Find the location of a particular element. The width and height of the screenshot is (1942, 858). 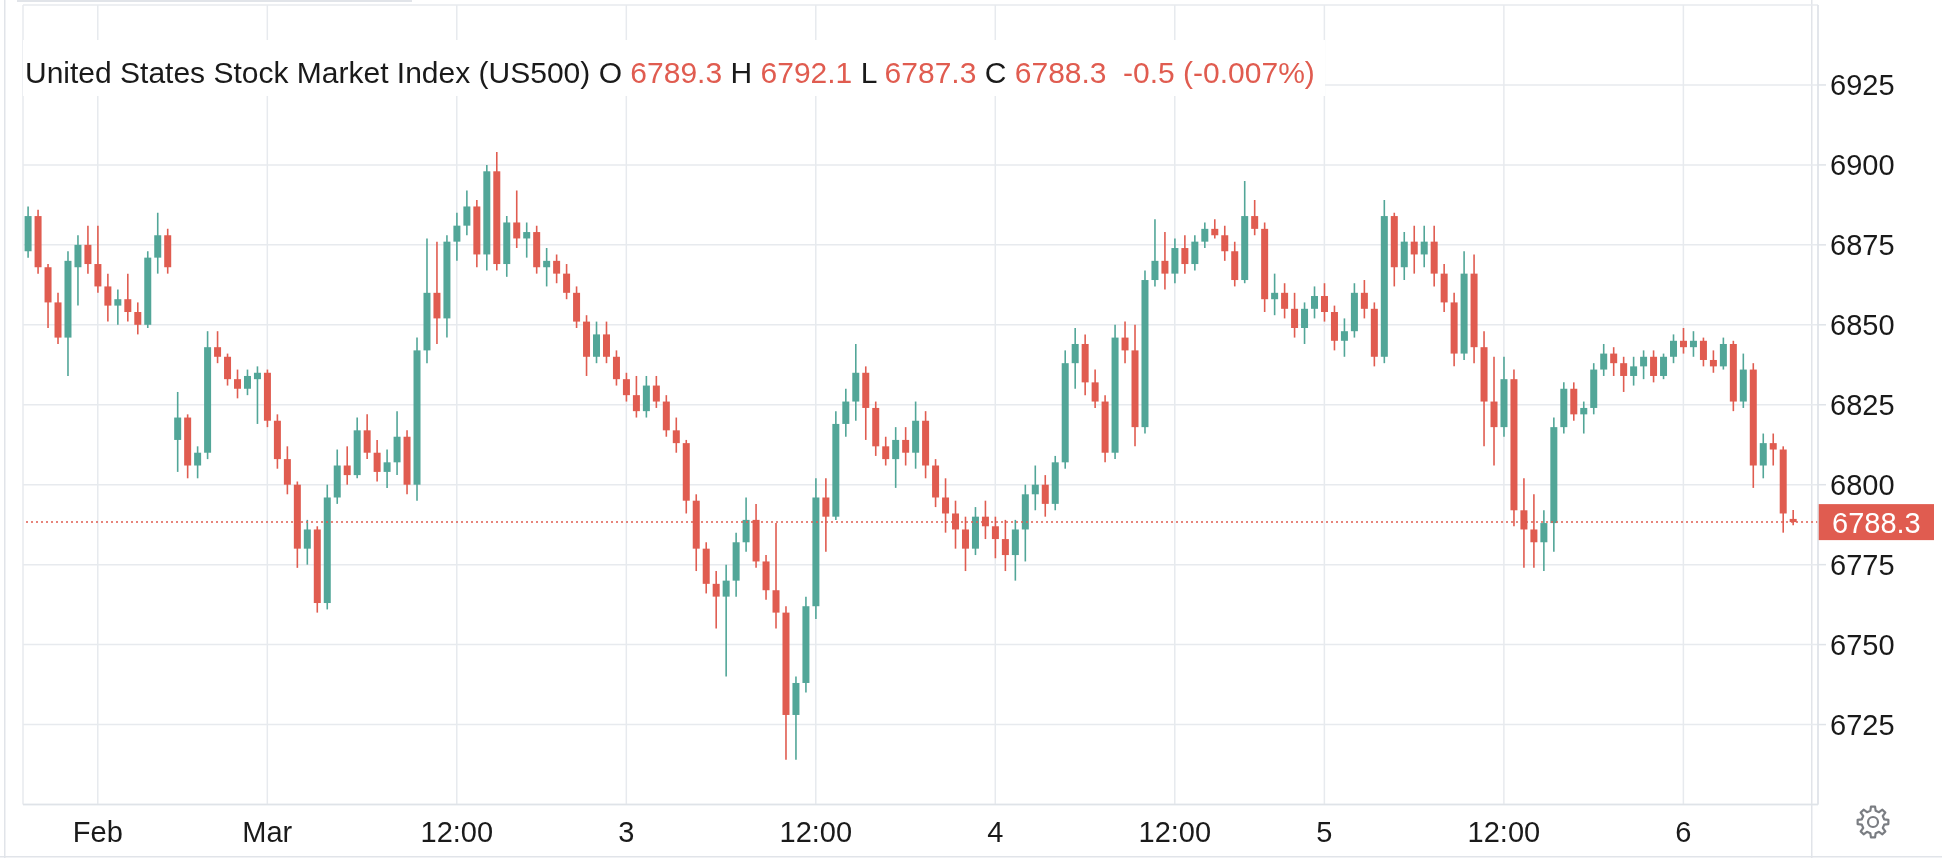

annotation: C 6788.3 is located at coordinates (1045, 72).